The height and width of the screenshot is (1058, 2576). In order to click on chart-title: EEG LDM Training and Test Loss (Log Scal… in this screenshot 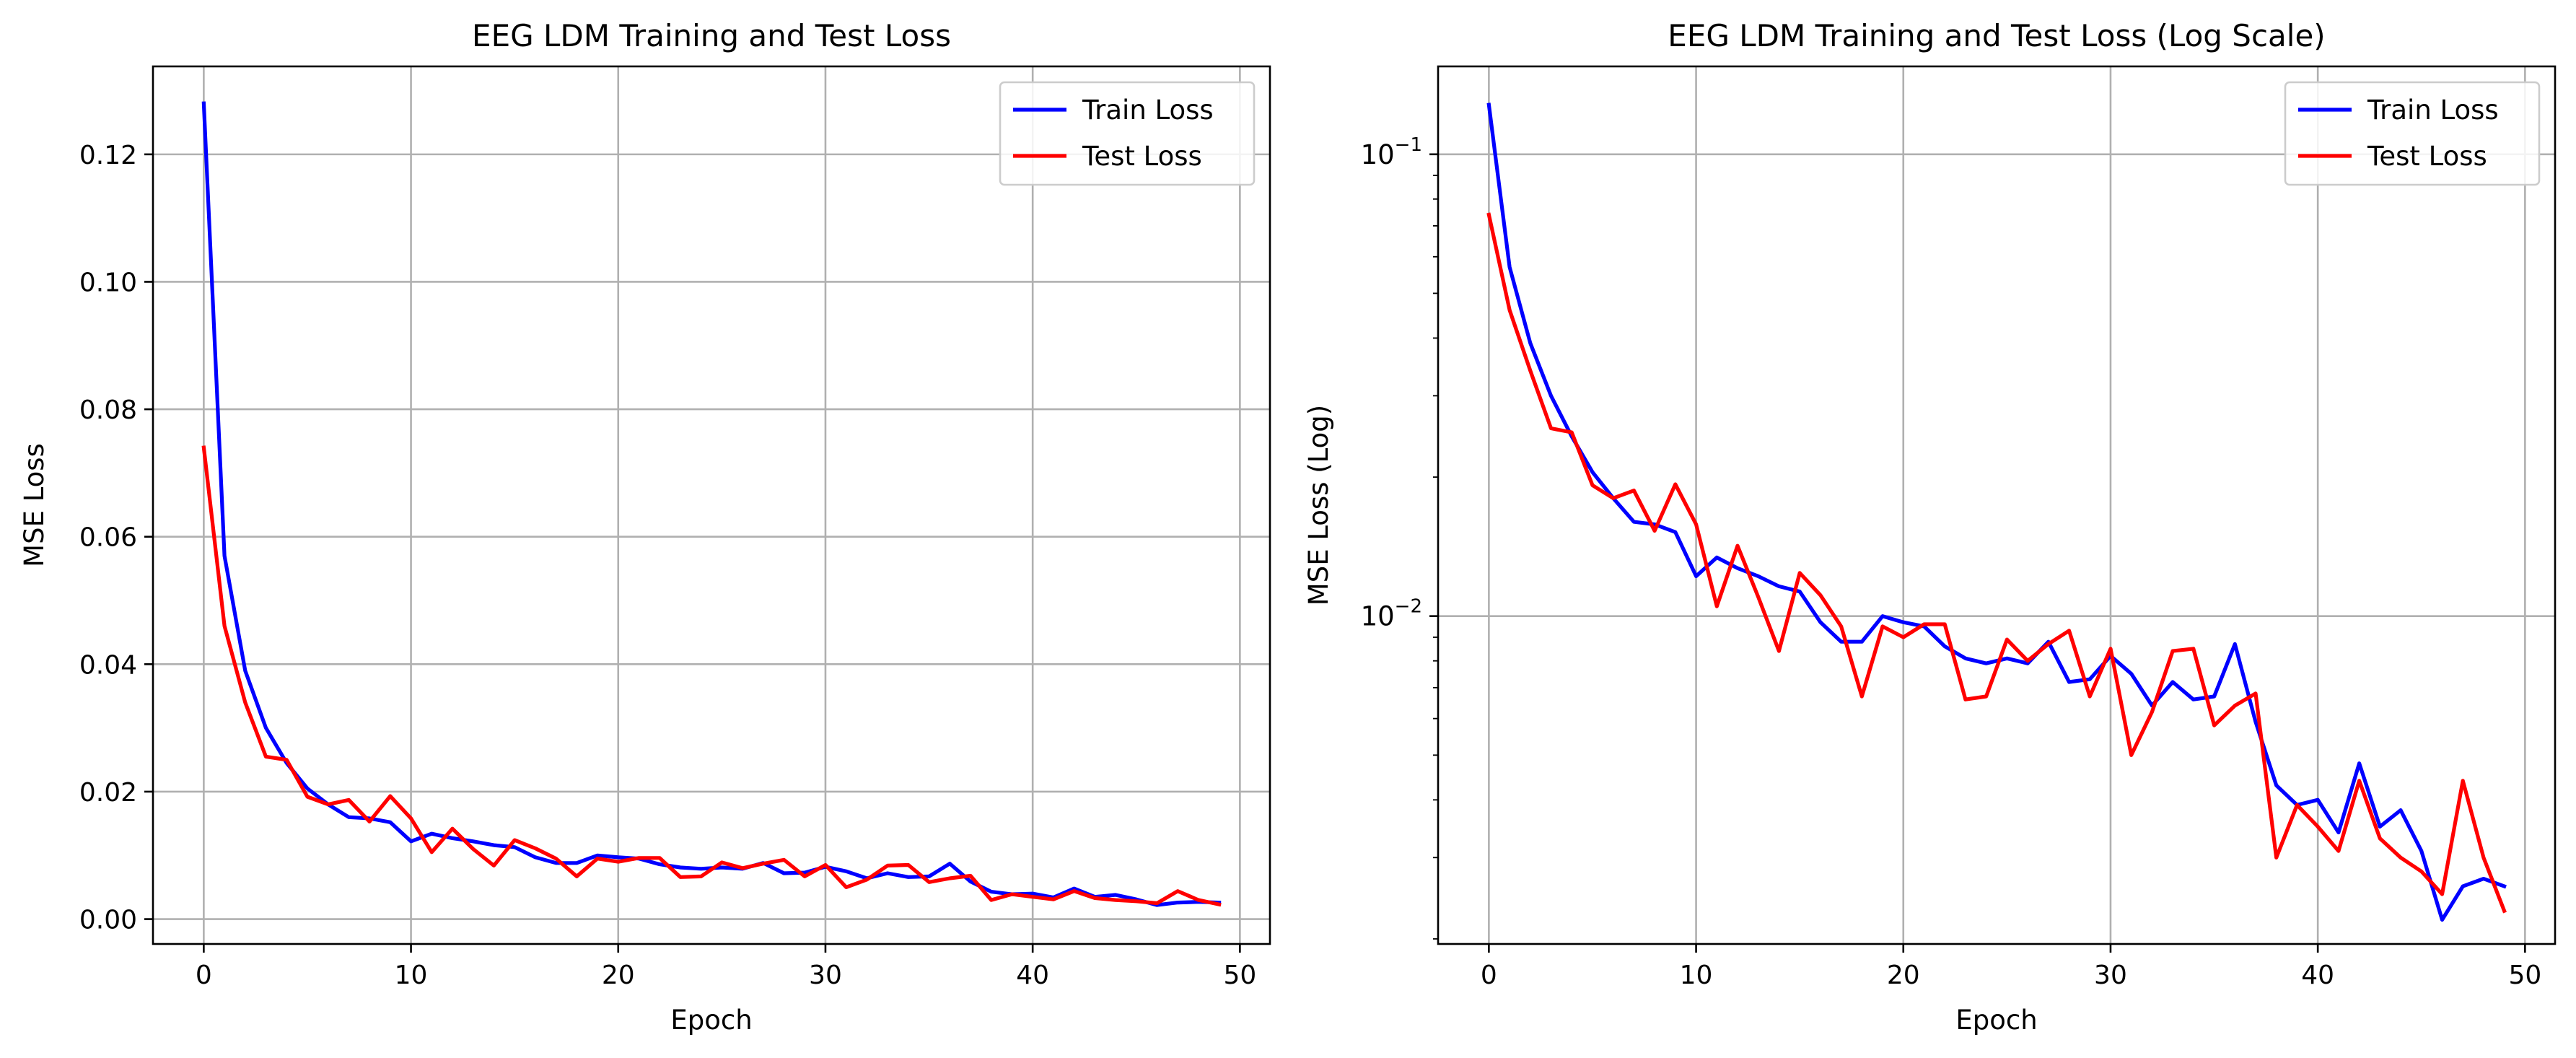, I will do `click(1997, 35)`.